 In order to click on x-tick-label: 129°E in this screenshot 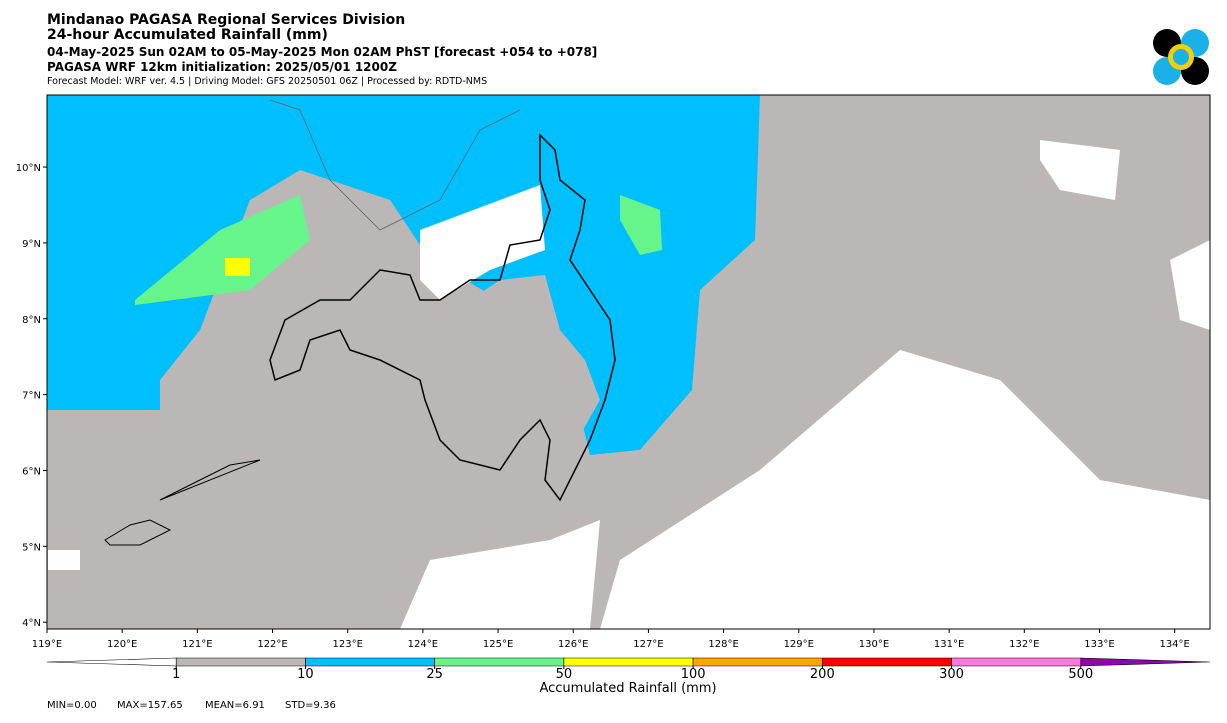, I will do `click(799, 644)`.